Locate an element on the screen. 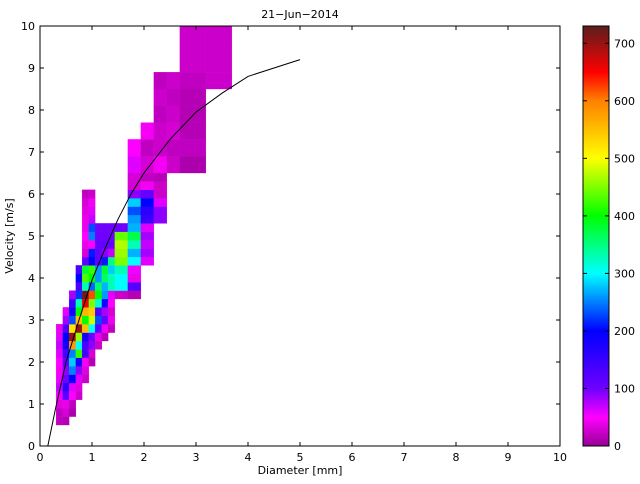 Image resolution: width=640 pixels, height=484 pixels. y-tick-label: 5 is located at coordinates (31, 236).